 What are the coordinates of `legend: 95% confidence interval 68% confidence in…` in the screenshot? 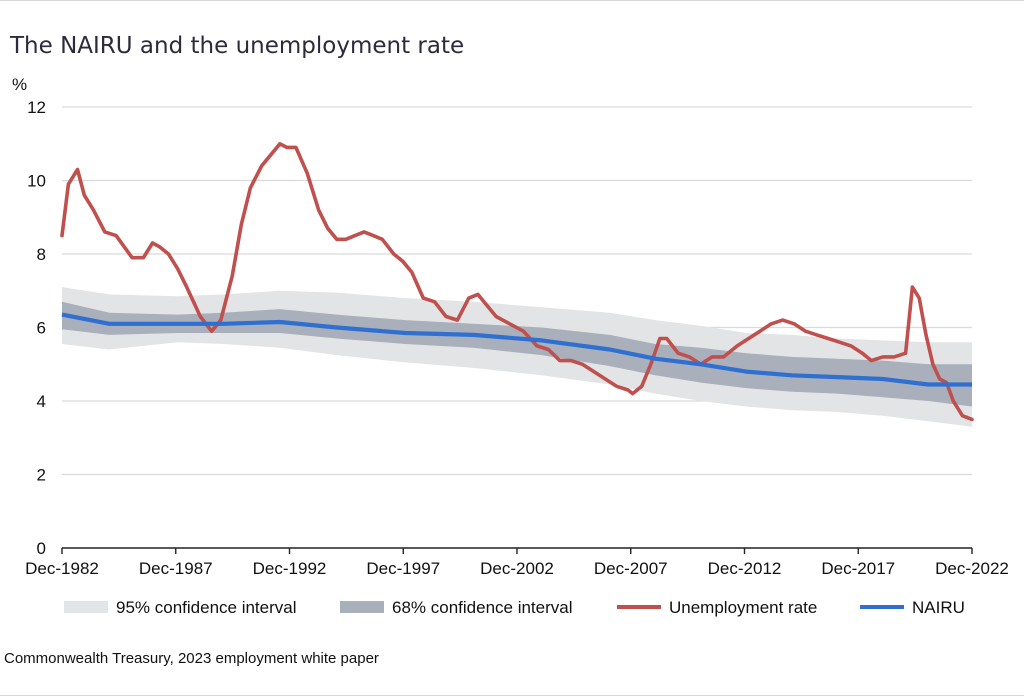 It's located at (514, 607).